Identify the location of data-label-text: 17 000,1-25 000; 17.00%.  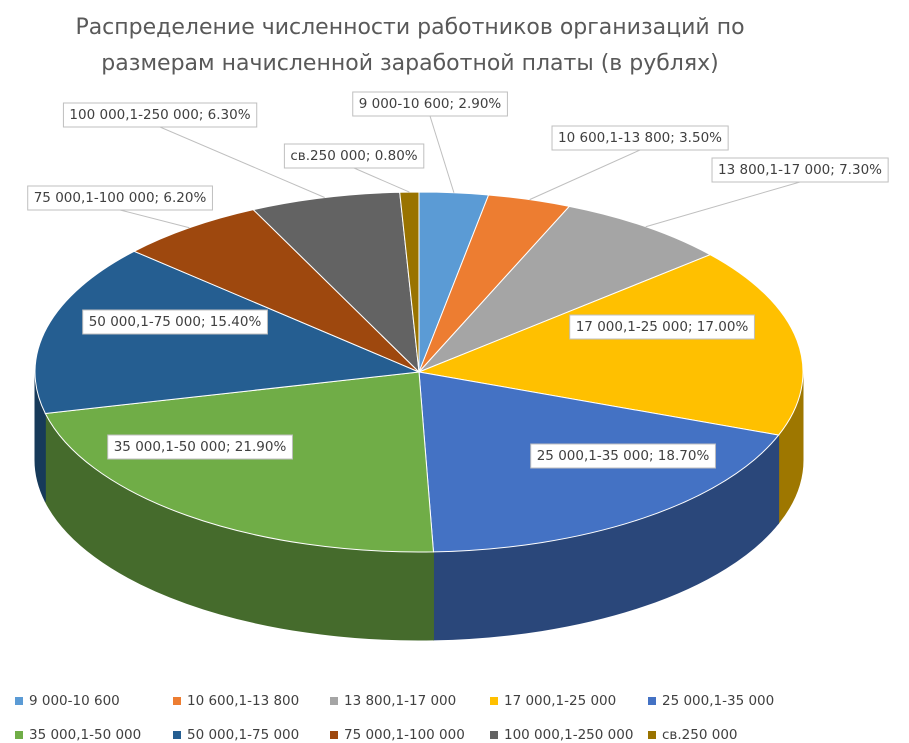
(662, 327).